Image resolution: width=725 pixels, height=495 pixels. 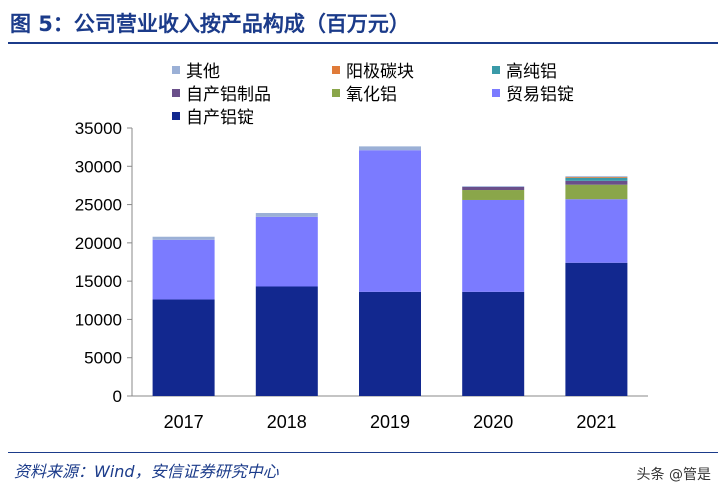 I want to click on y-tick-label: 35000, so click(x=98, y=128).